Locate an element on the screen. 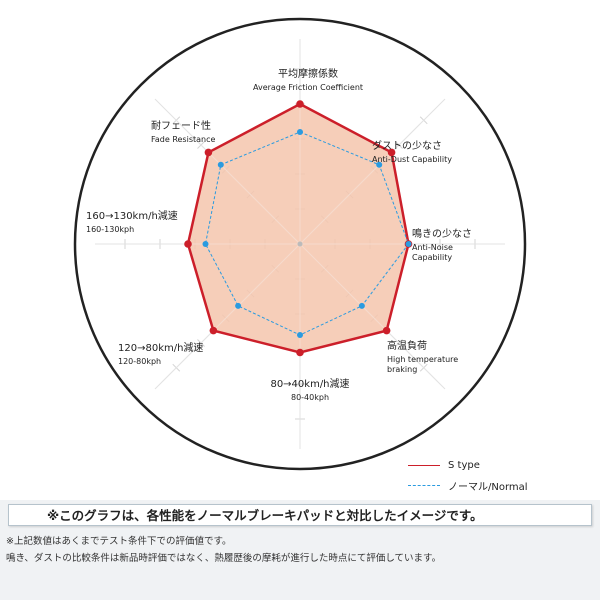 This screenshot has height=600, width=600. legend-label-normal: ノーマル/Normal is located at coordinates (488, 487).